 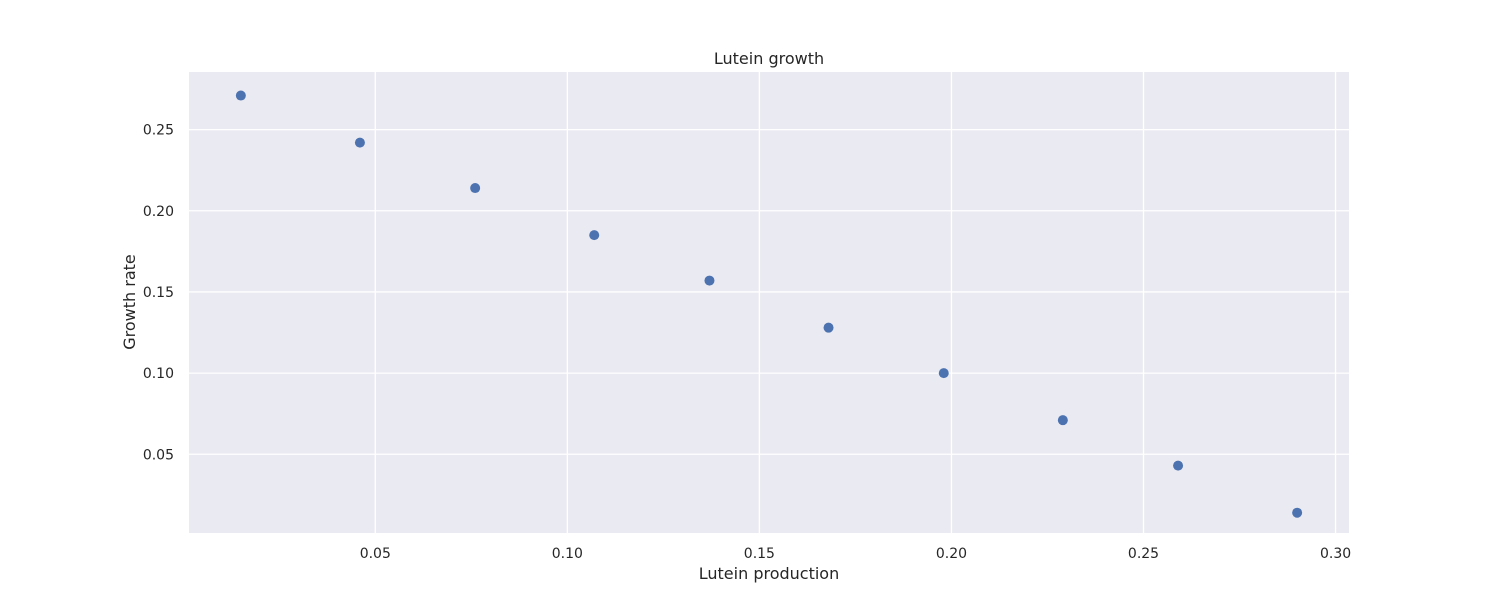 What do you see at coordinates (158, 212) in the screenshot?
I see `y-tick-label: 0.20` at bounding box center [158, 212].